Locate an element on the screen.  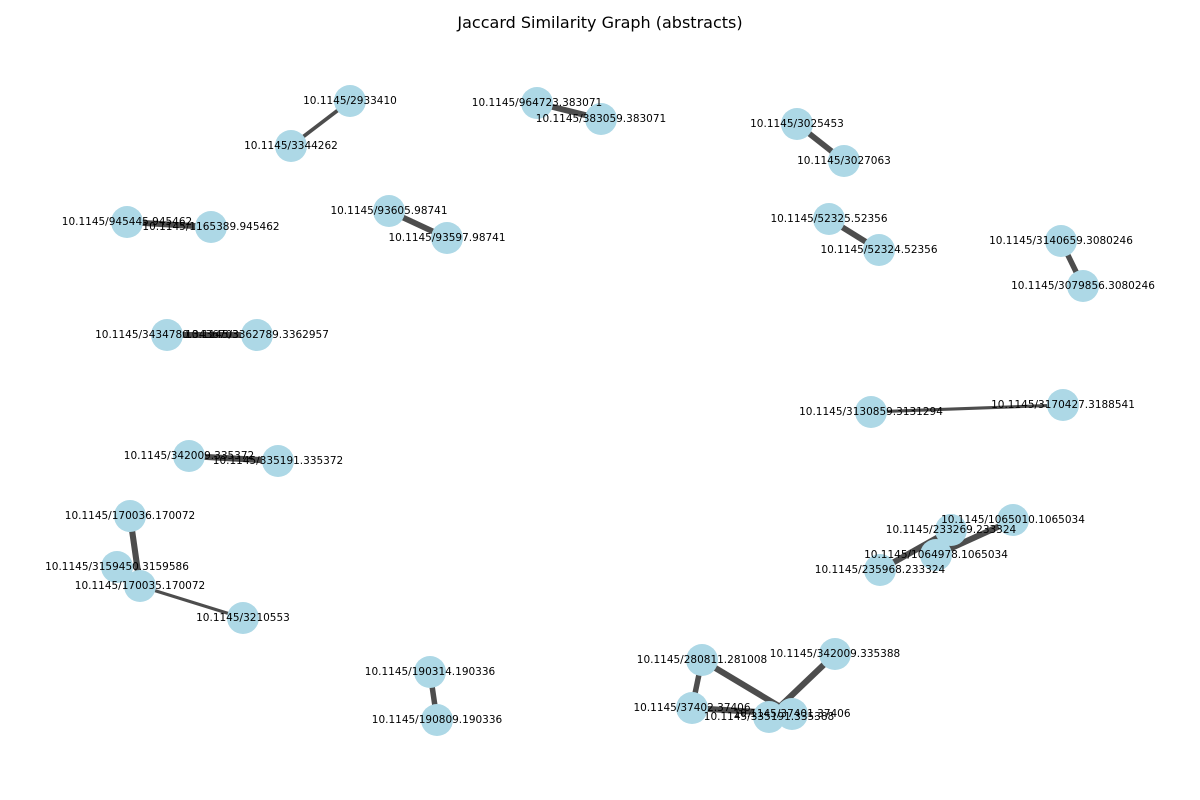
node-label: 10.1145/342009.335372 is located at coordinates (189, 456).